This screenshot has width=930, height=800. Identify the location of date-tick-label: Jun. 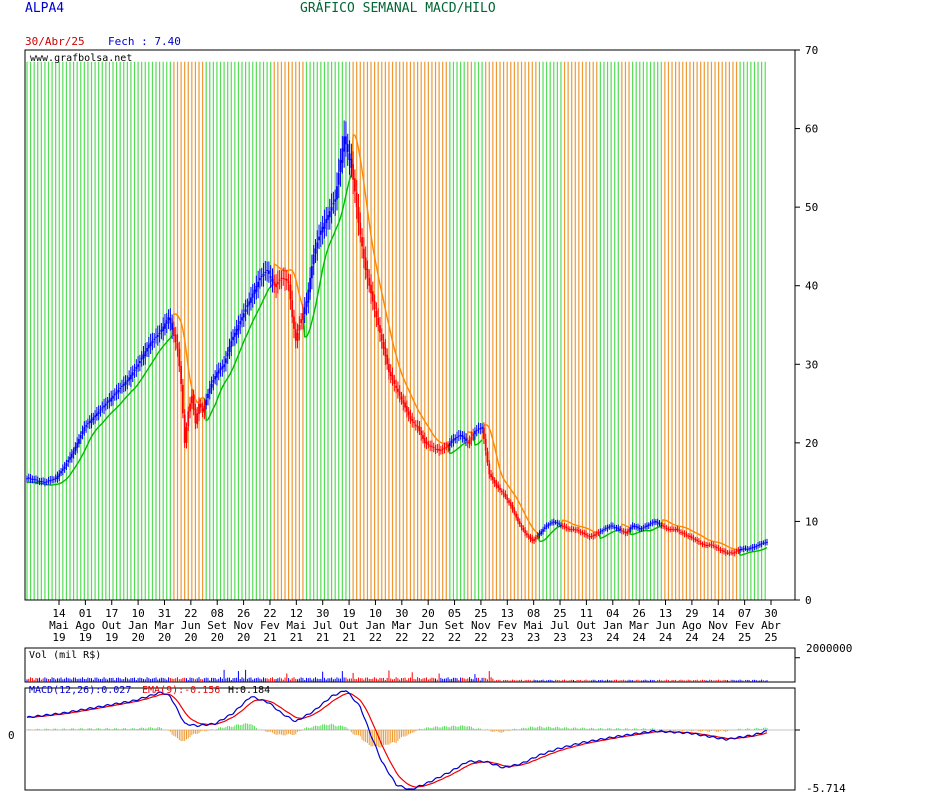
(191, 625).